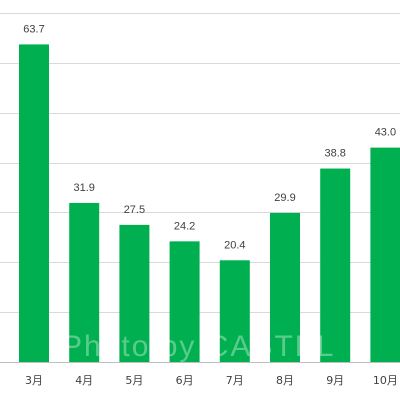  Describe the element at coordinates (84, 380) in the screenshot. I see `x-tick-label-2: 4月` at that location.